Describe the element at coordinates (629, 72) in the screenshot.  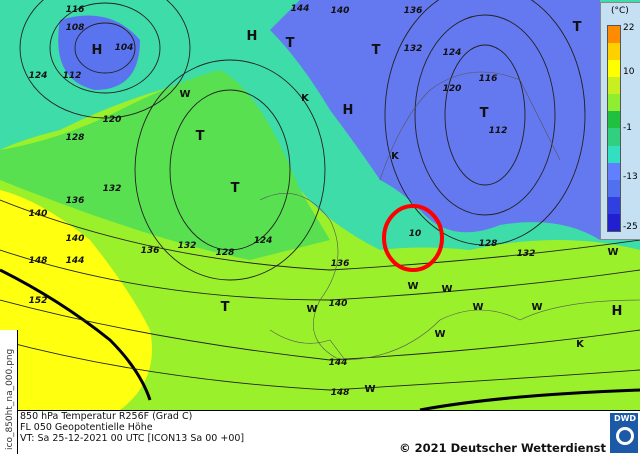
I see `legend-tick: 10` at that location.